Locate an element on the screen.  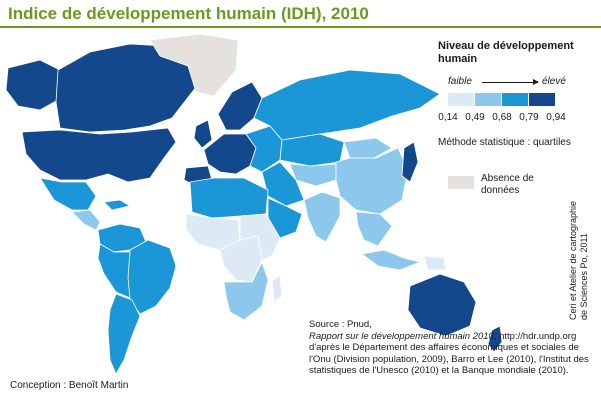
no-data-swatch is located at coordinates (461, 182).